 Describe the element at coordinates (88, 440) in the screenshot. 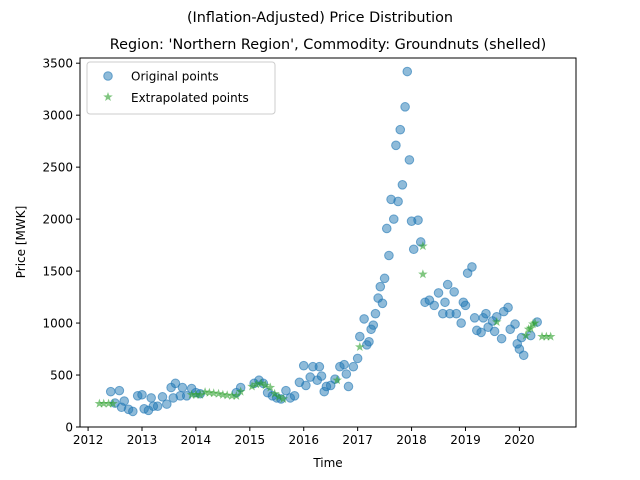

I see `x-tick-label: 2012` at that location.